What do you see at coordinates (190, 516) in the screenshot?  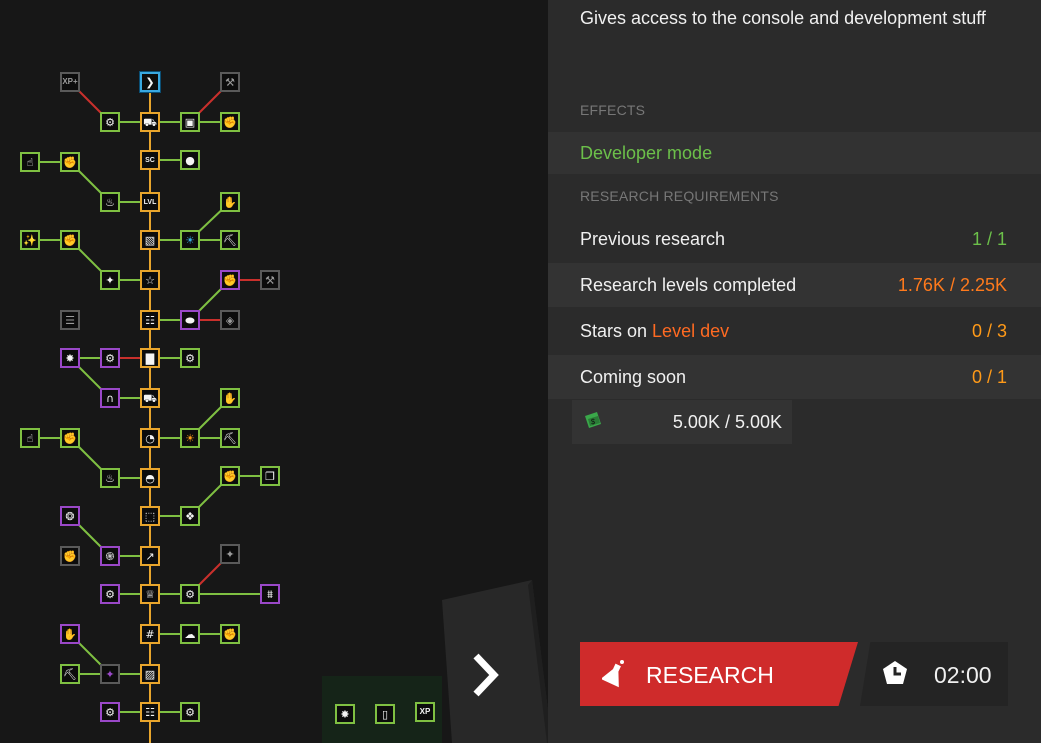 I see `research-node-puzzle: ❖` at bounding box center [190, 516].